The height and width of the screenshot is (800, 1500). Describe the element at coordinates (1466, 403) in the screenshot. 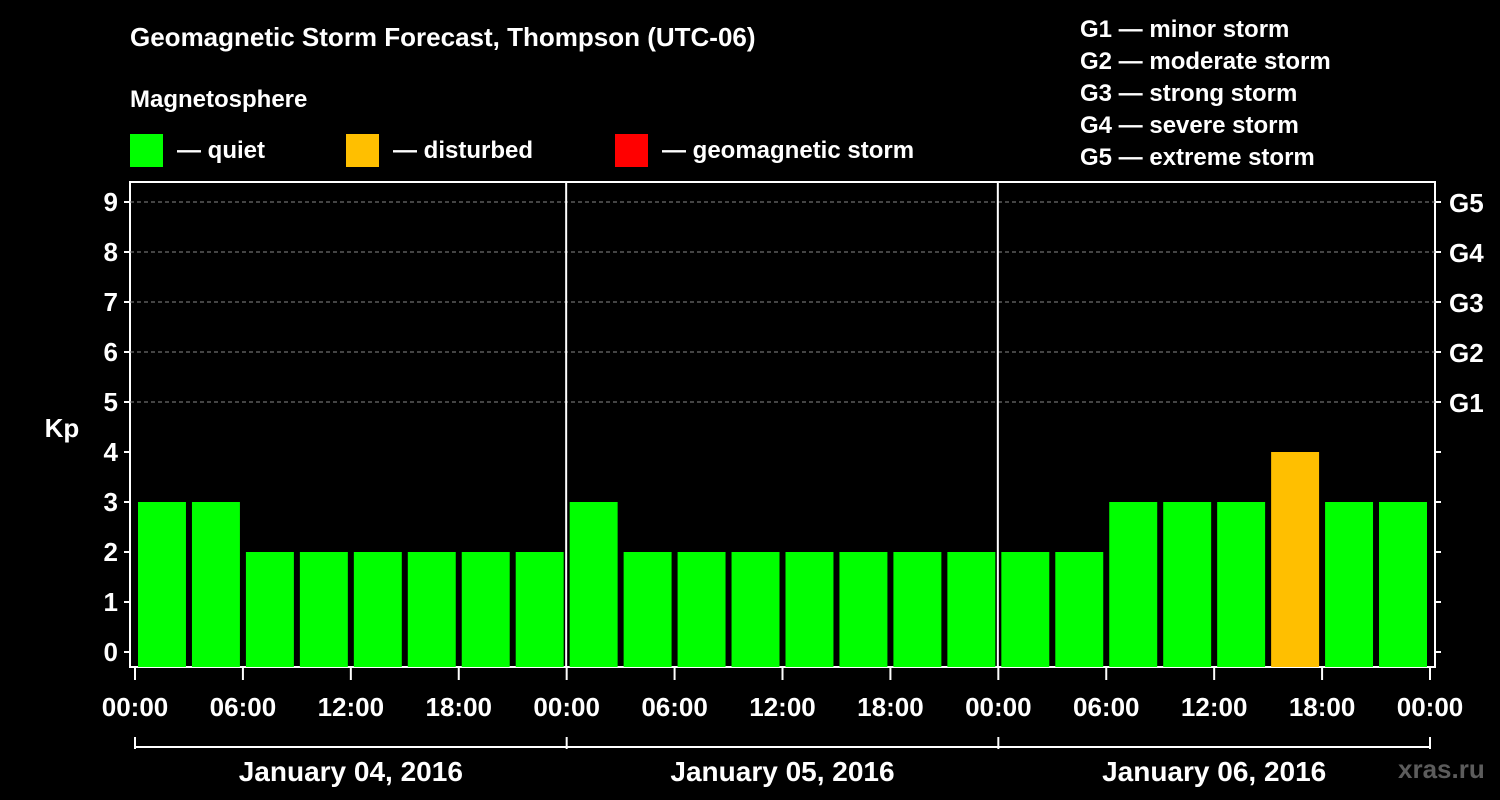

I see `g-scale-label: G1` at that location.